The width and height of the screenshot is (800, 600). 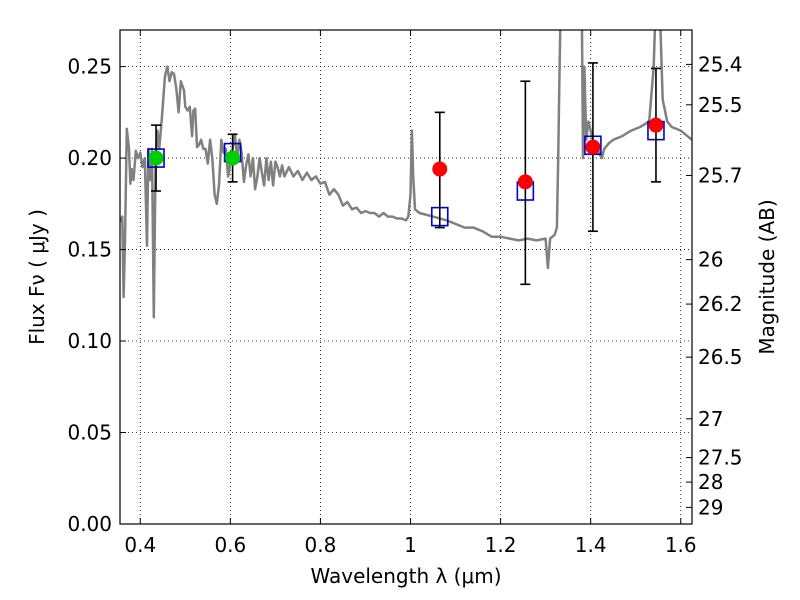 What do you see at coordinates (89, 67) in the screenshot?
I see `y-tick-label: 0.25` at bounding box center [89, 67].